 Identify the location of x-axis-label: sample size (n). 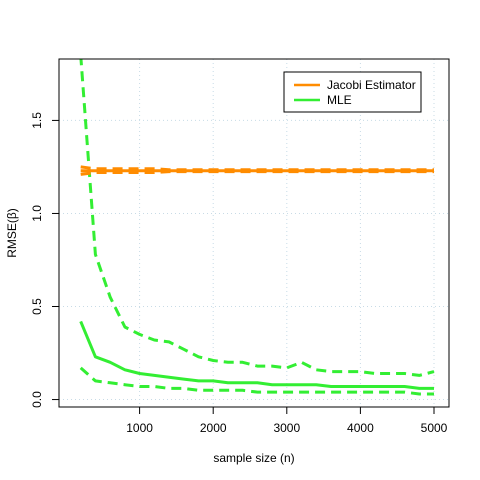
(253, 458).